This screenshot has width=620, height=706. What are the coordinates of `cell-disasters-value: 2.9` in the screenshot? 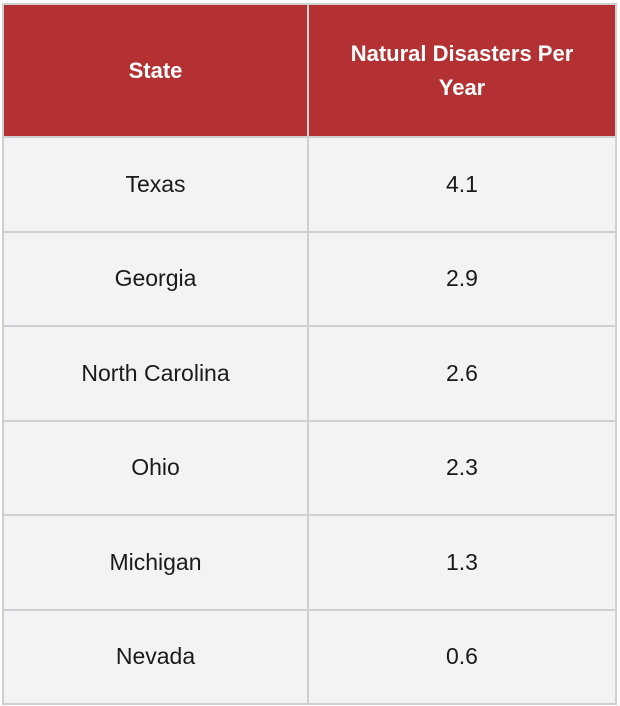 It's located at (462, 278).